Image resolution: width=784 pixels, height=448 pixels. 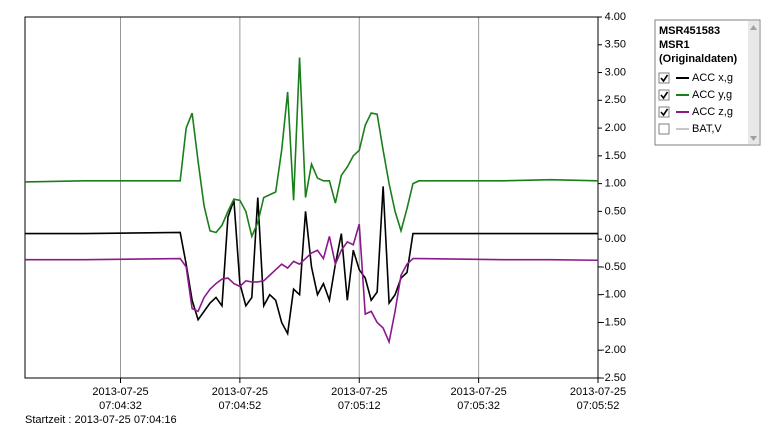 I want to click on legend-title: MSR1, so click(x=674, y=45).